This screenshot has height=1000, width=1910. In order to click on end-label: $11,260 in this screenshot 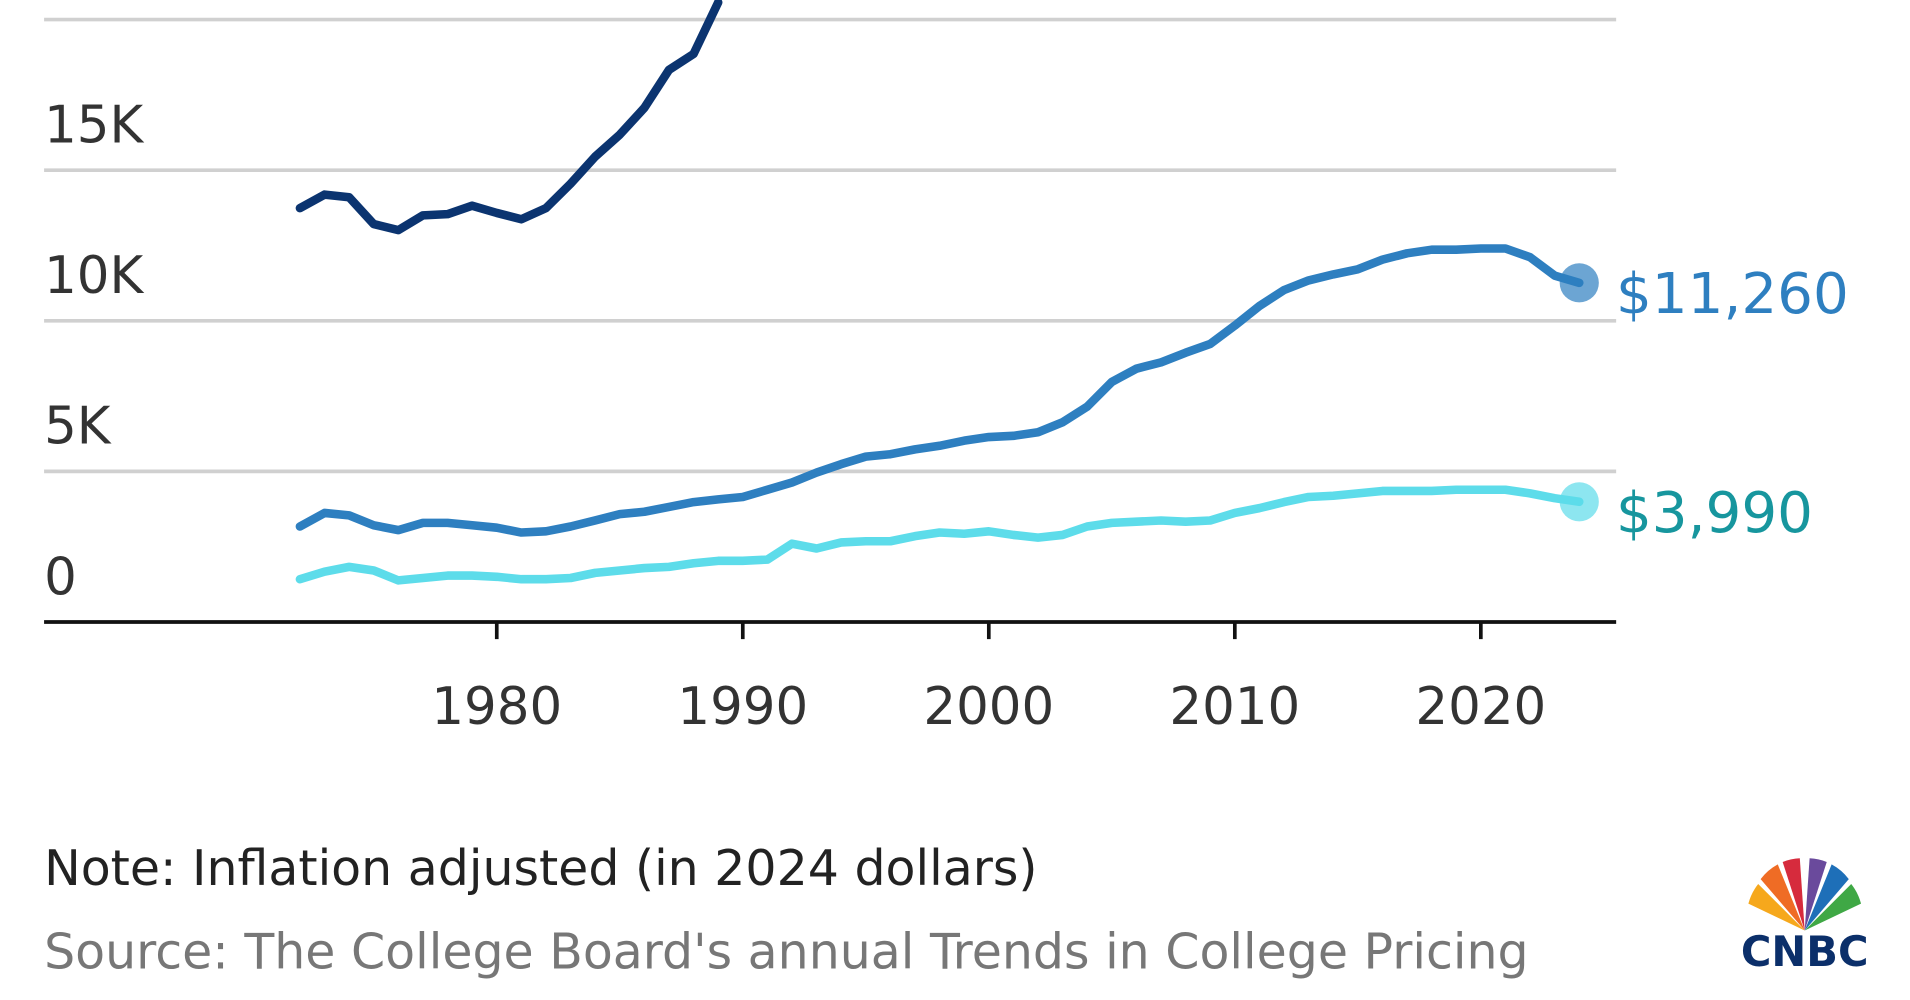, I will do `click(1732, 294)`.